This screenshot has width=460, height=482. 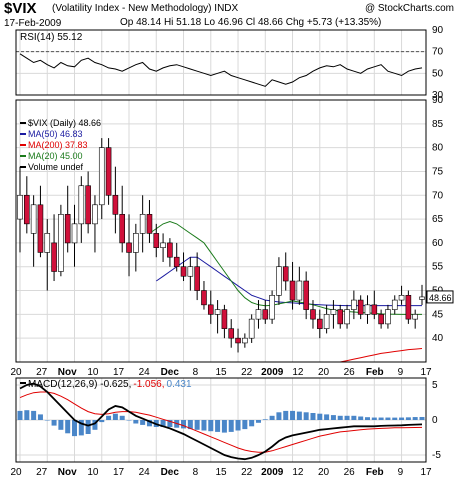 I want to click on change-value: +5.73 (+13.35%), so click(x=344, y=22).